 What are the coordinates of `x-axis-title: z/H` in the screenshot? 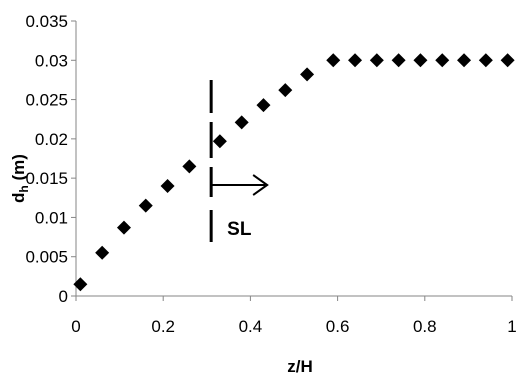 It's located at (300, 366).